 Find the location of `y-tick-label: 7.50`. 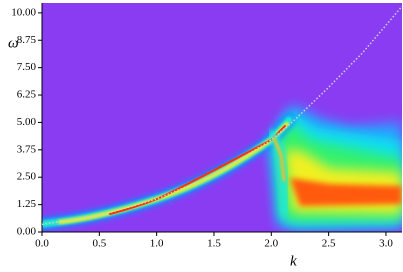

y-tick-label: 7.50 is located at coordinates (27, 67).